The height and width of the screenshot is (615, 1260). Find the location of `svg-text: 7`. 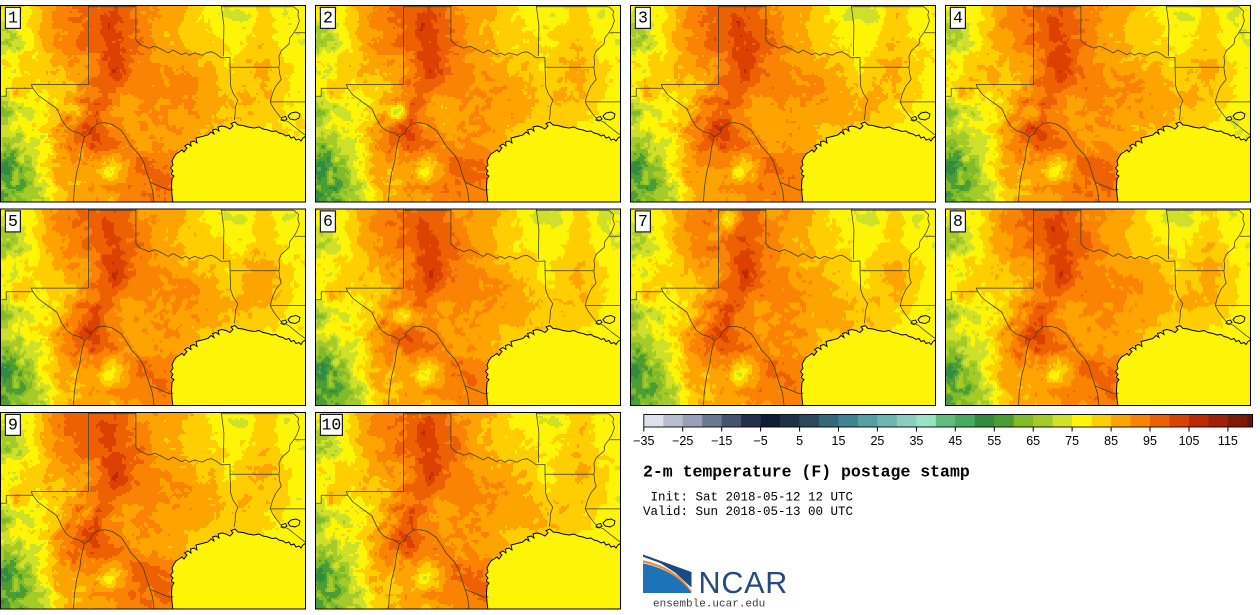

svg-text: 7 is located at coordinates (643, 221).